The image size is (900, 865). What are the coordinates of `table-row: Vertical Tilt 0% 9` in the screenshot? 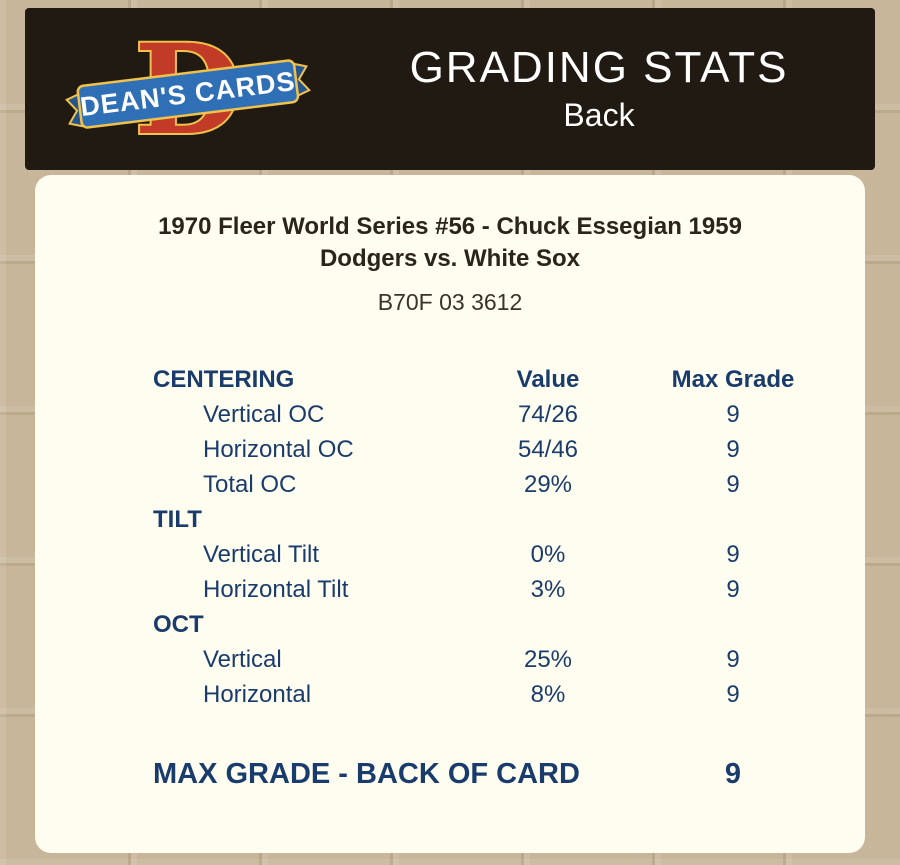 It's located at (509, 554).